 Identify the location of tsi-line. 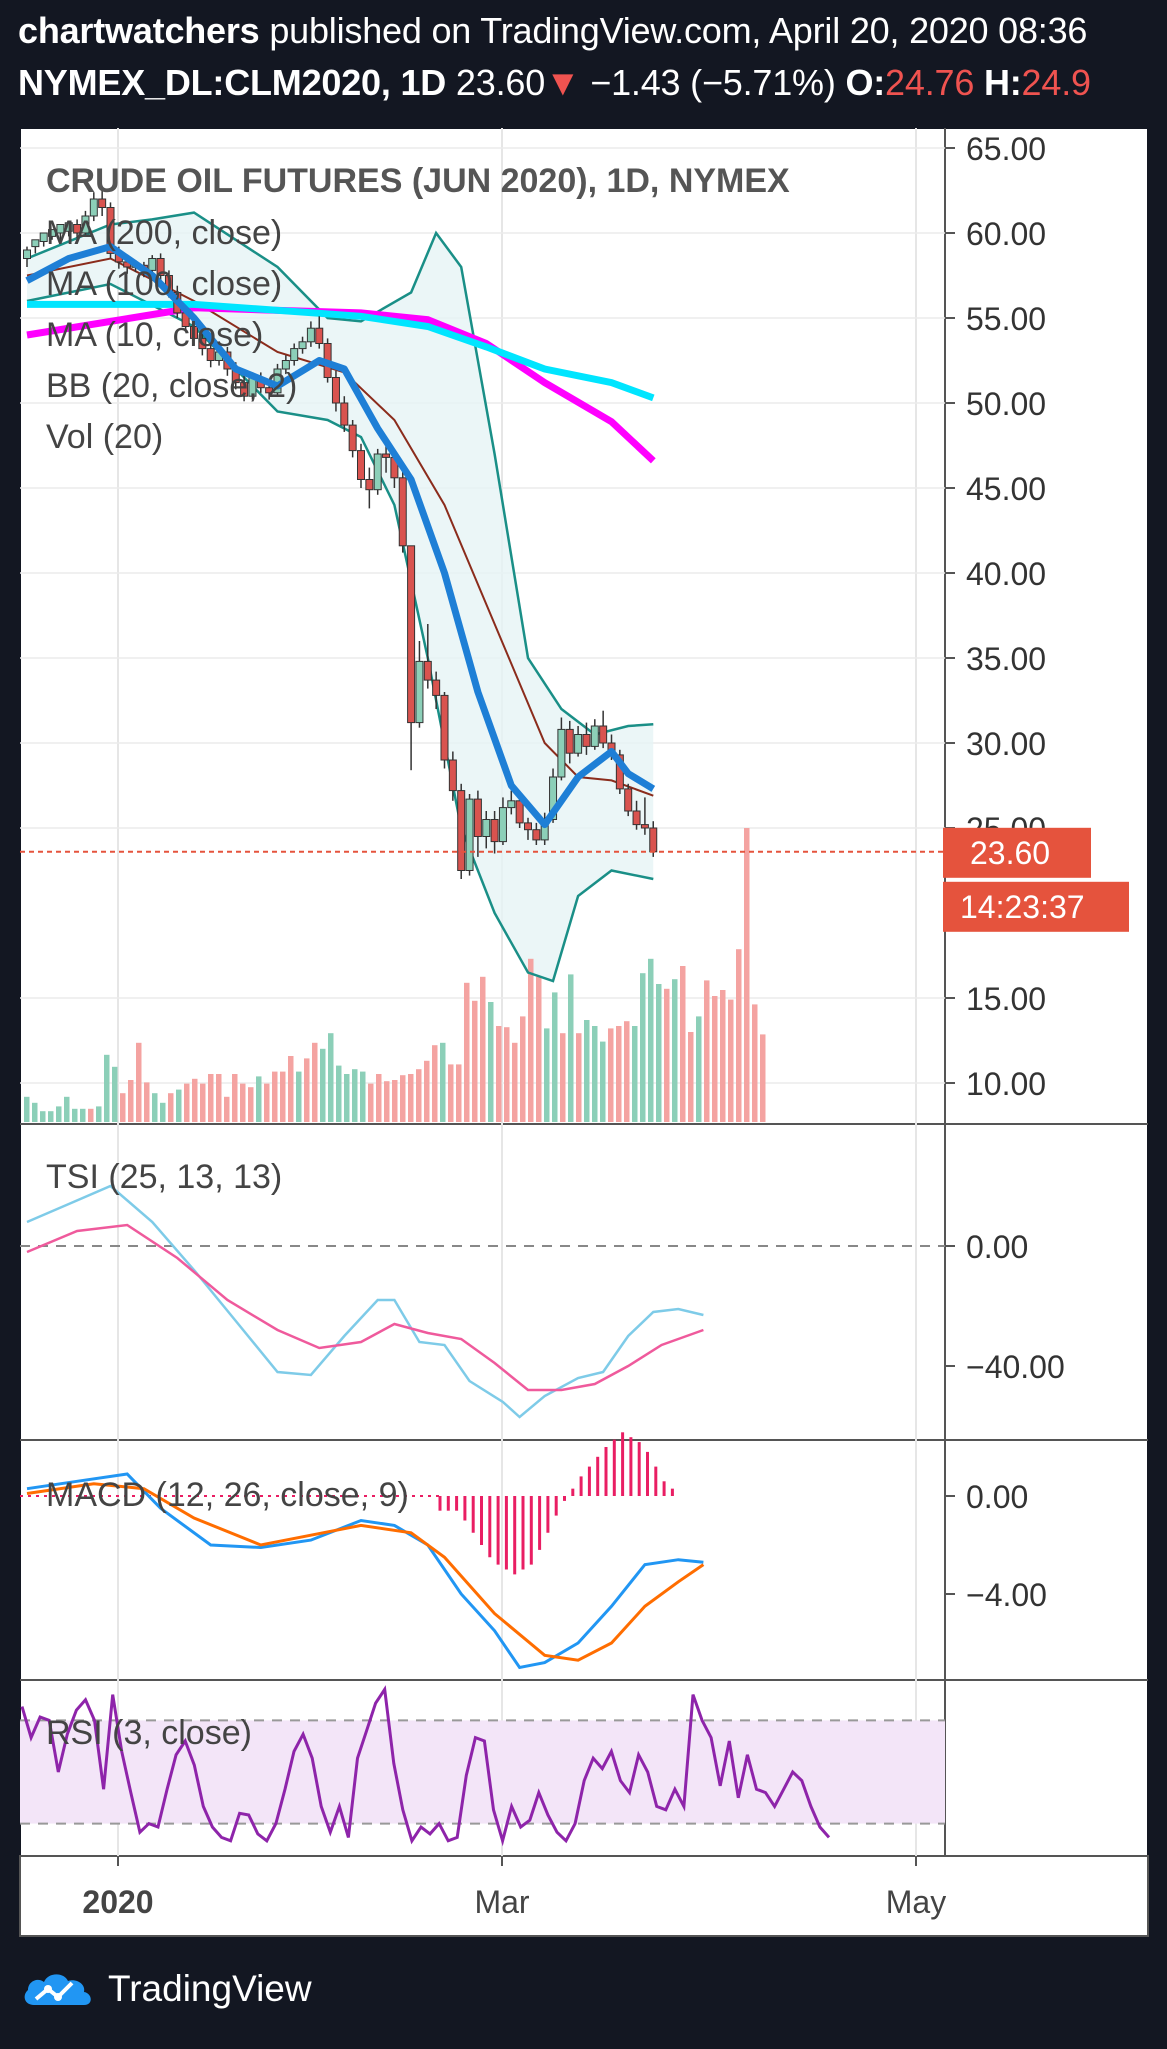
(365, 1301).